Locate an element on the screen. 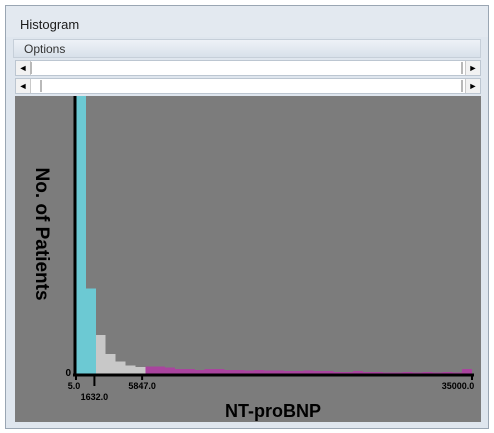 The image size is (494, 433). x-tick-label: 1632.0 is located at coordinates (95, 397).